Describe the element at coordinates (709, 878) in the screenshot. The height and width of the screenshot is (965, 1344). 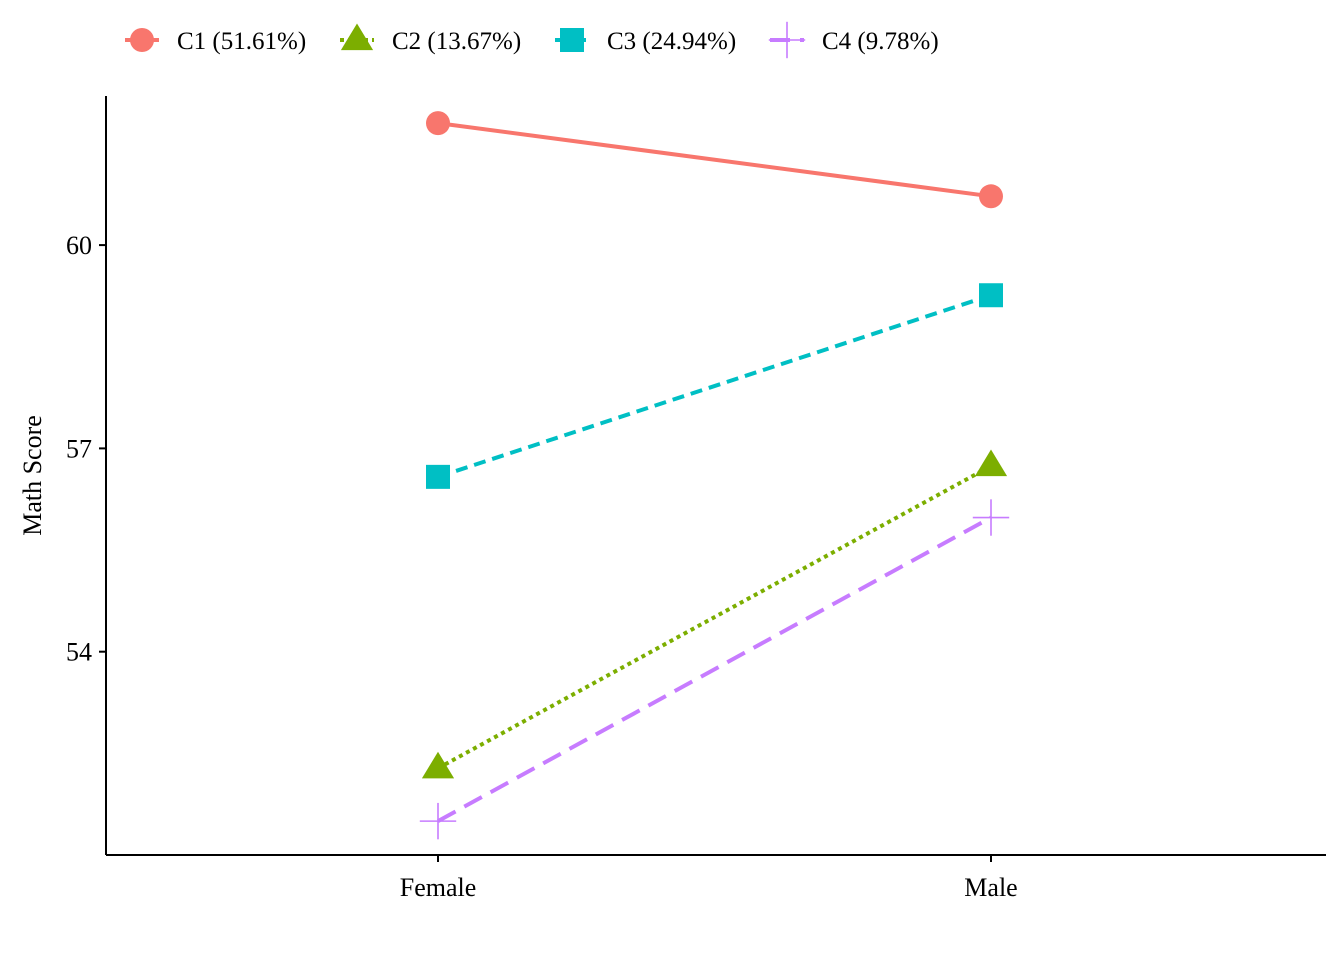
I see `x-axis-ticks: Female Male` at that location.